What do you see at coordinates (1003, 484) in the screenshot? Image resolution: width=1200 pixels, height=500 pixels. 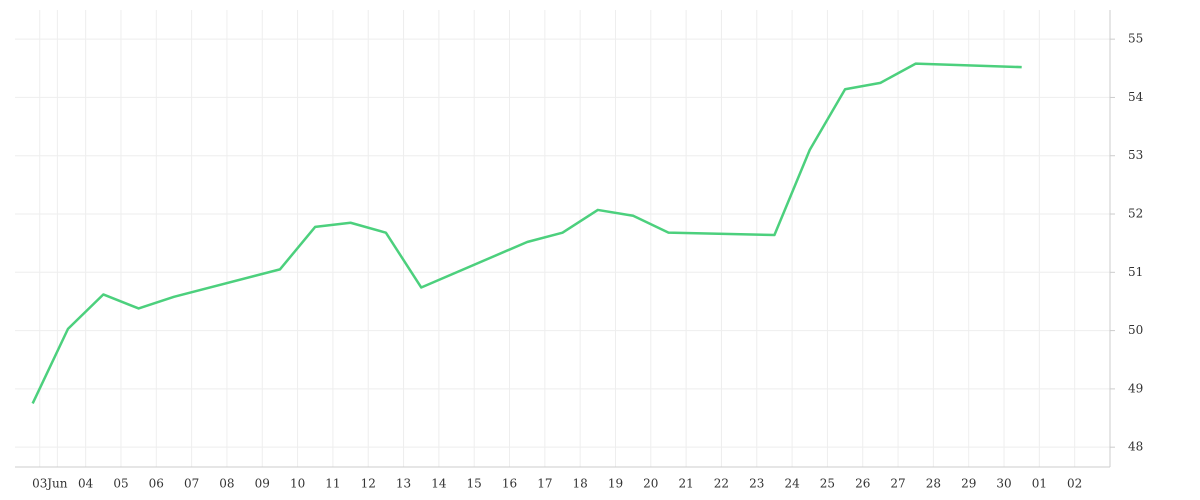 I see `x-tick-label: 30` at bounding box center [1003, 484].